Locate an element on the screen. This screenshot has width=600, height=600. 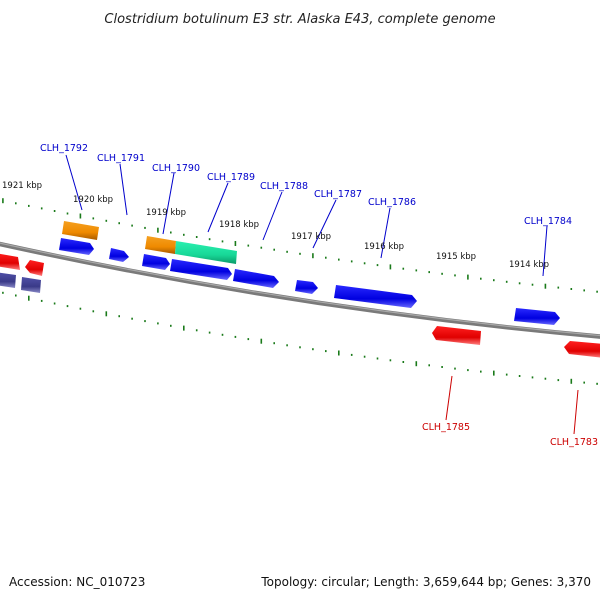
gene-label-clh-1784: CLH_1784 is located at coordinates (548, 221).